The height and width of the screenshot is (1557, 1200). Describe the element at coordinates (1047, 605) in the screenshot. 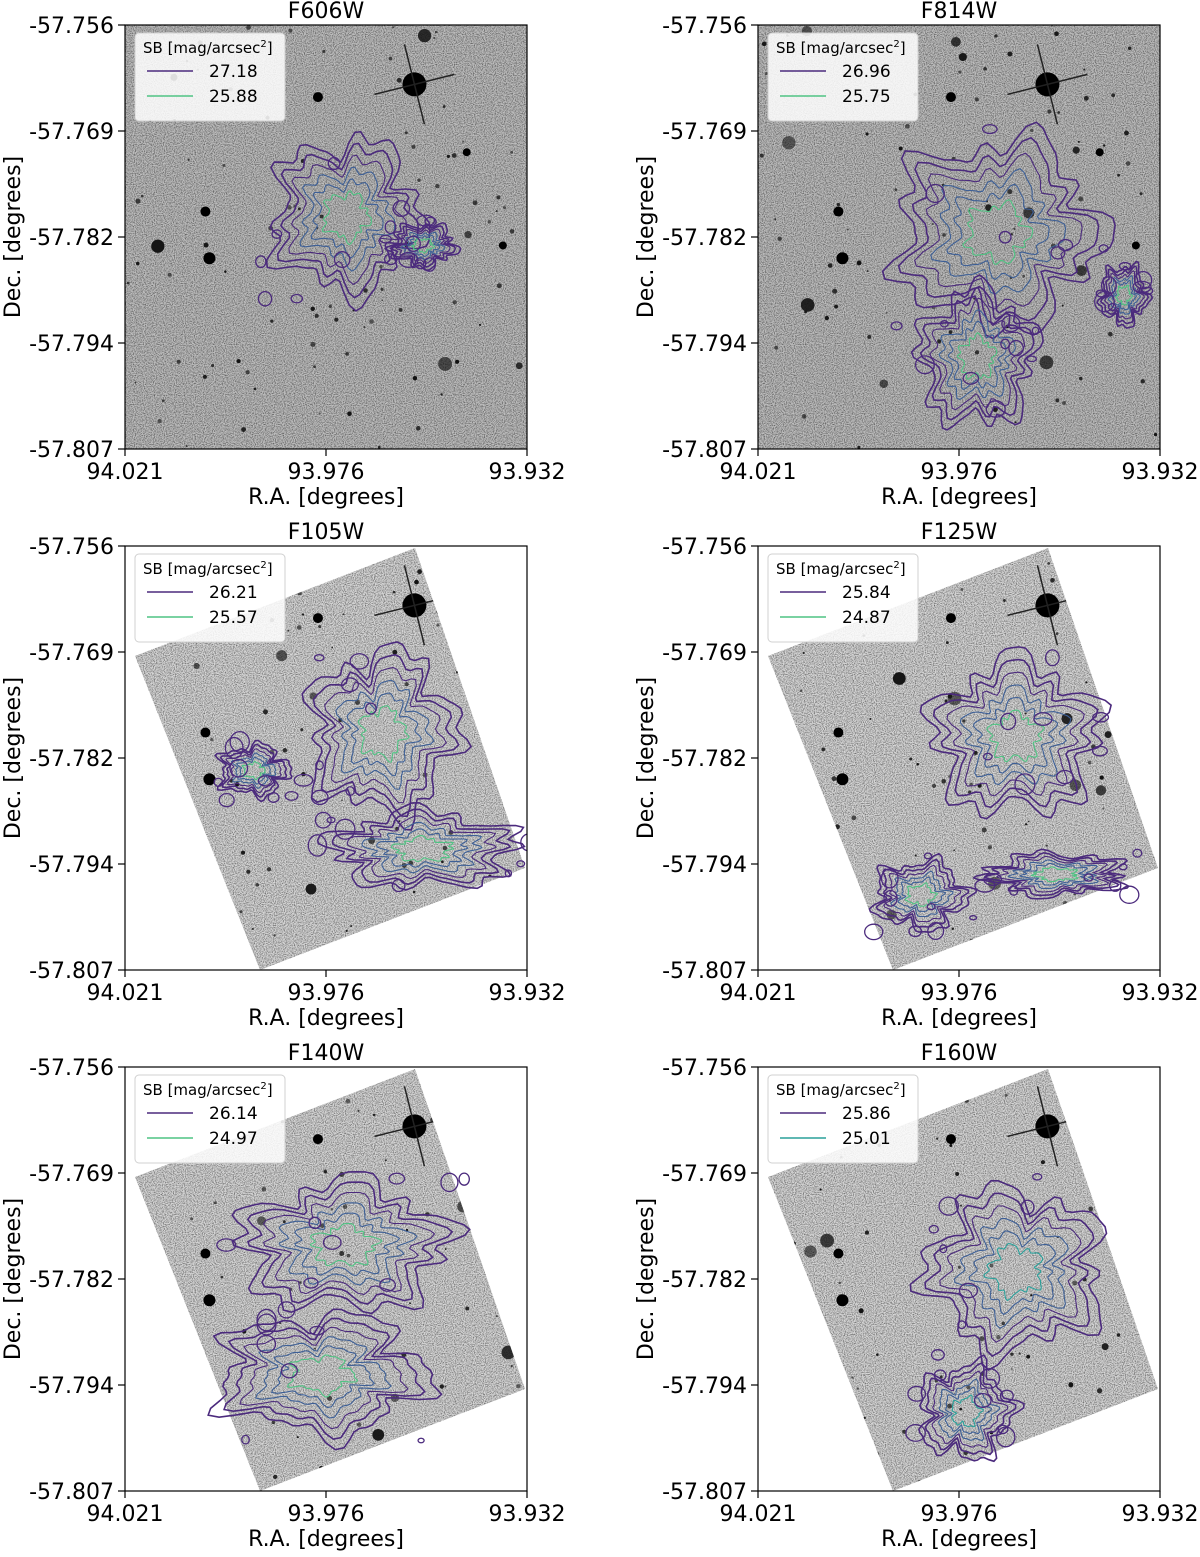

I see `diffraction-spike` at that location.